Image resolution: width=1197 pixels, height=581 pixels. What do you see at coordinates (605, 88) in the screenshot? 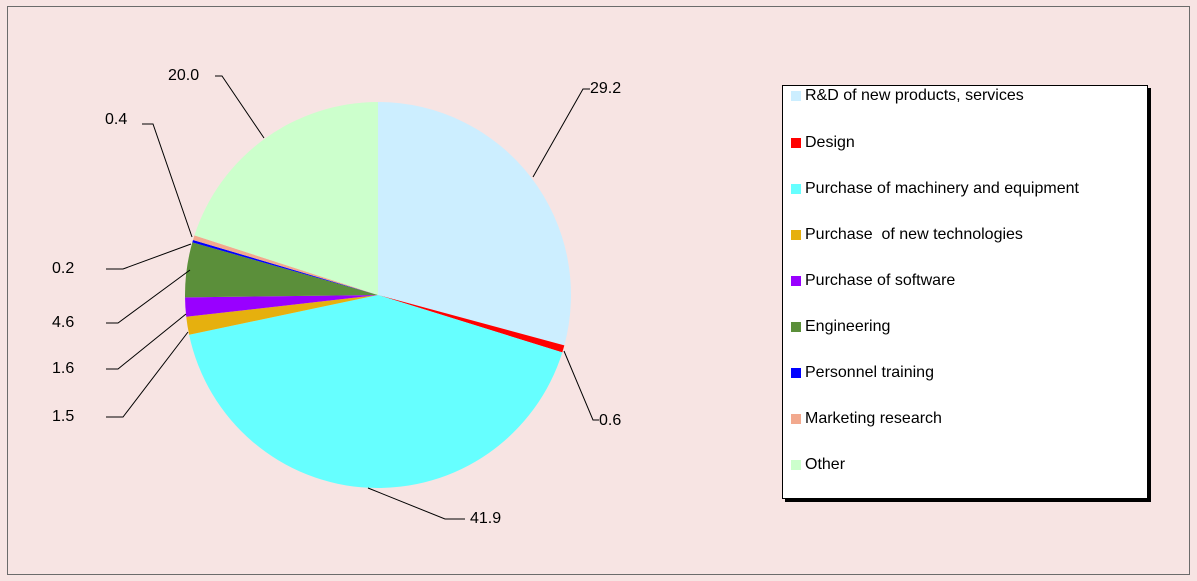
I see `data-label-1: 29.2` at bounding box center [605, 88].